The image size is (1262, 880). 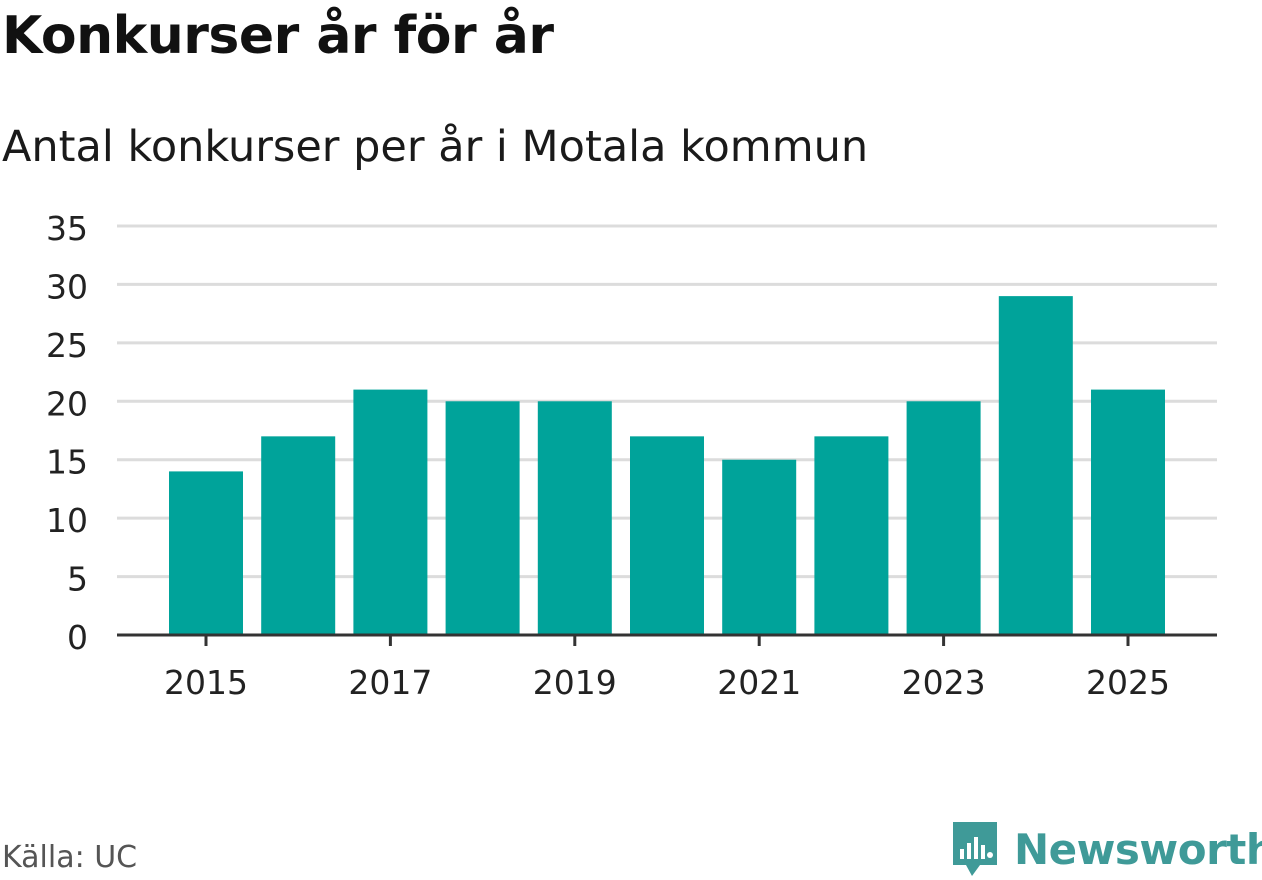 What do you see at coordinates (759, 682) in the screenshot?
I see `x-tick-label: 2021` at bounding box center [759, 682].